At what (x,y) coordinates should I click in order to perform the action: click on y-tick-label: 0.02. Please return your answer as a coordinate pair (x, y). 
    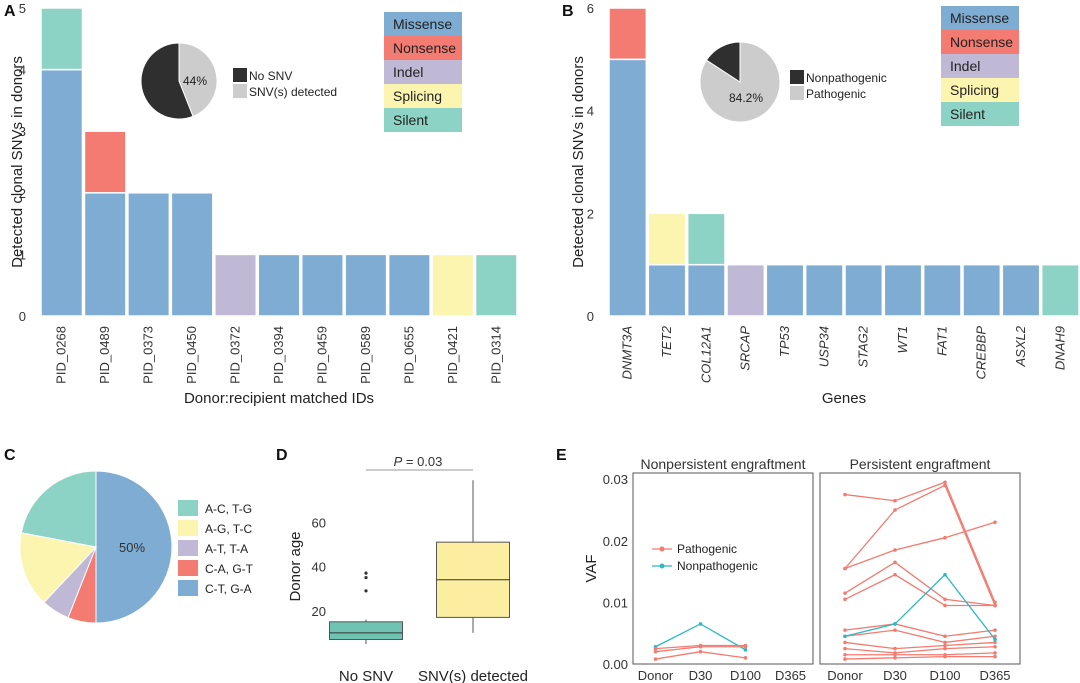
    Looking at the image, I should click on (615, 541).